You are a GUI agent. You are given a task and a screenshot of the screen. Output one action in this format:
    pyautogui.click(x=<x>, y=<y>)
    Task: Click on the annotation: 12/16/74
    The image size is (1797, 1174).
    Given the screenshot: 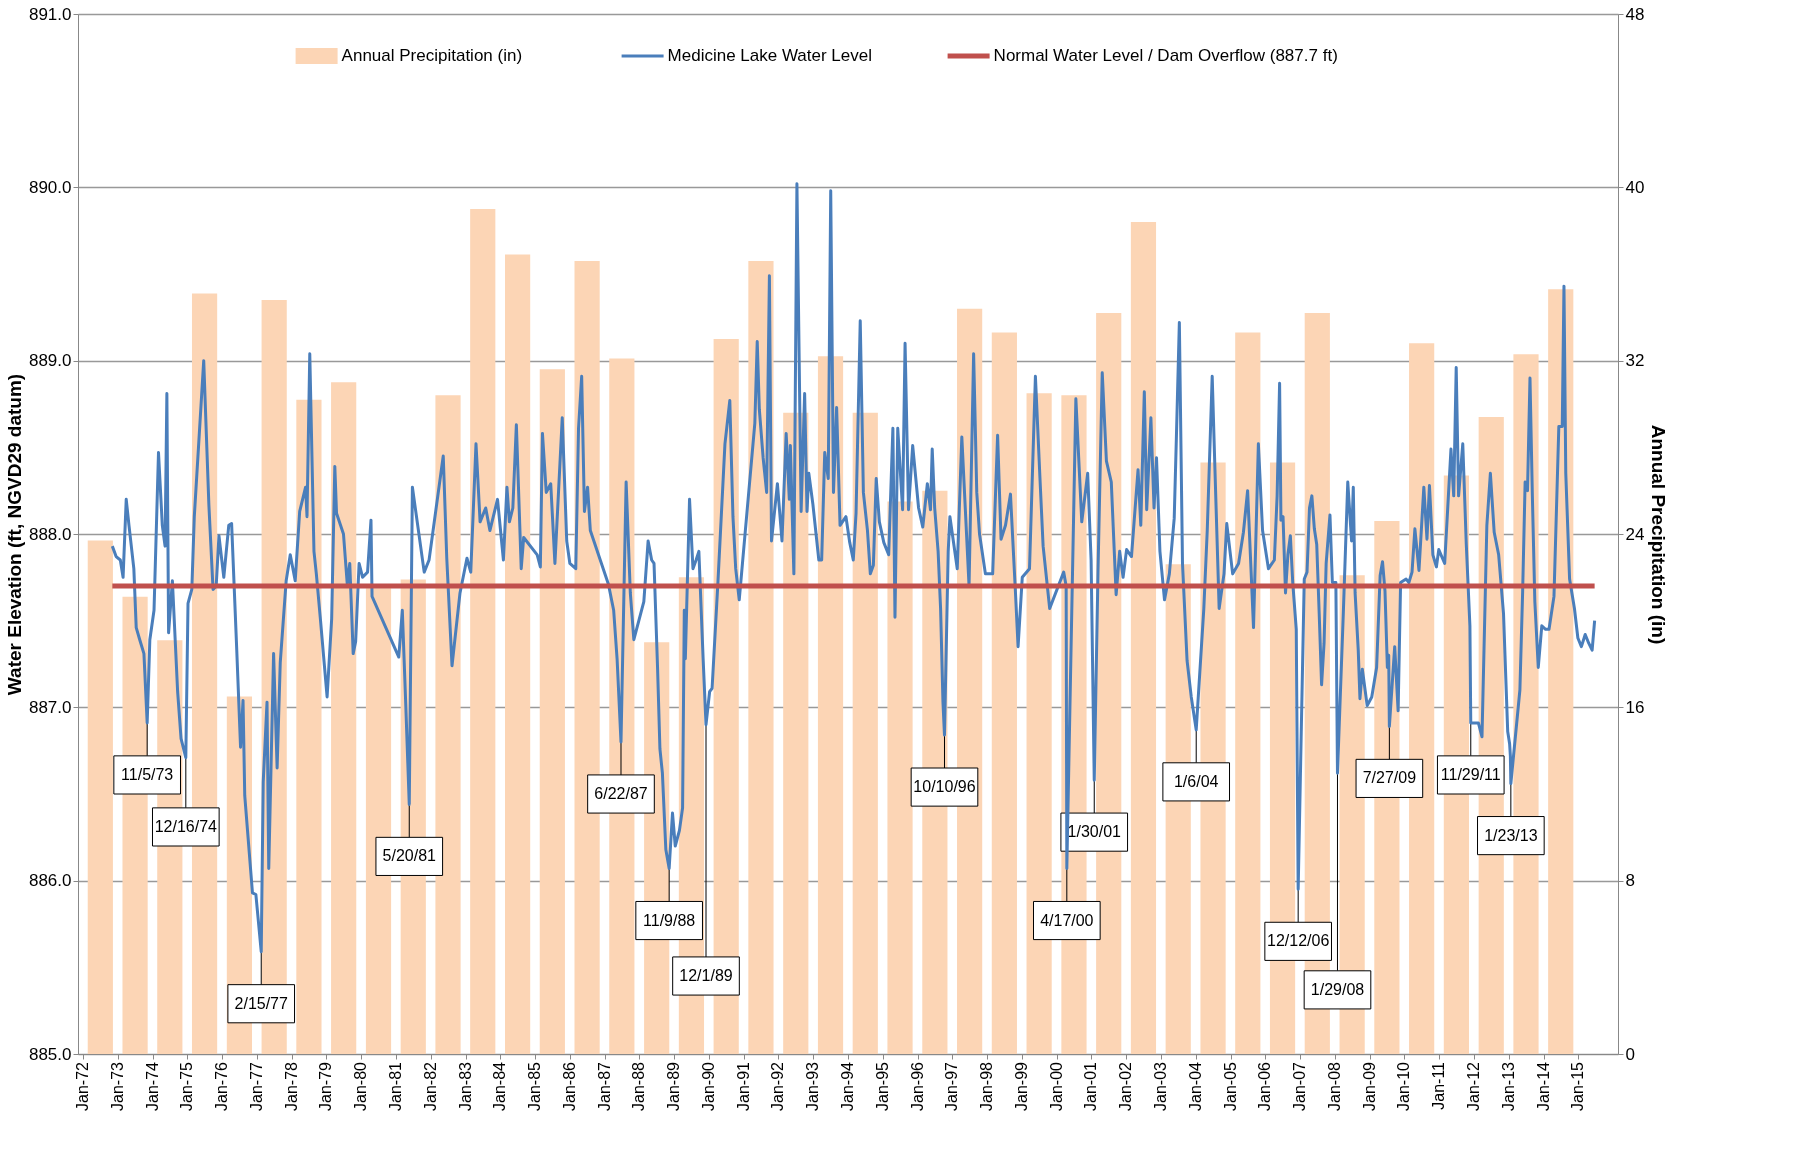 What is the action you would take?
    pyautogui.click(x=186, y=826)
    